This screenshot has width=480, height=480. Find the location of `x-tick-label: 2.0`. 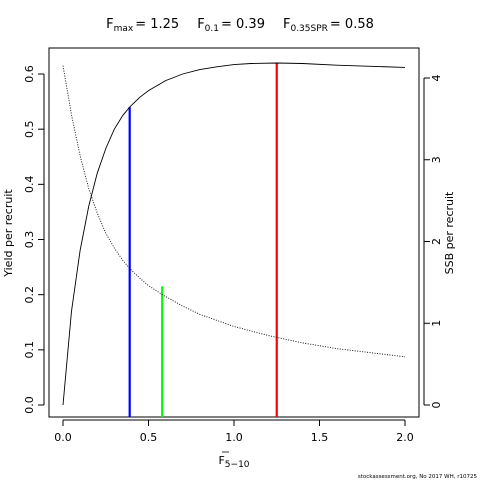

x-tick-label: 2.0 is located at coordinates (405, 437).